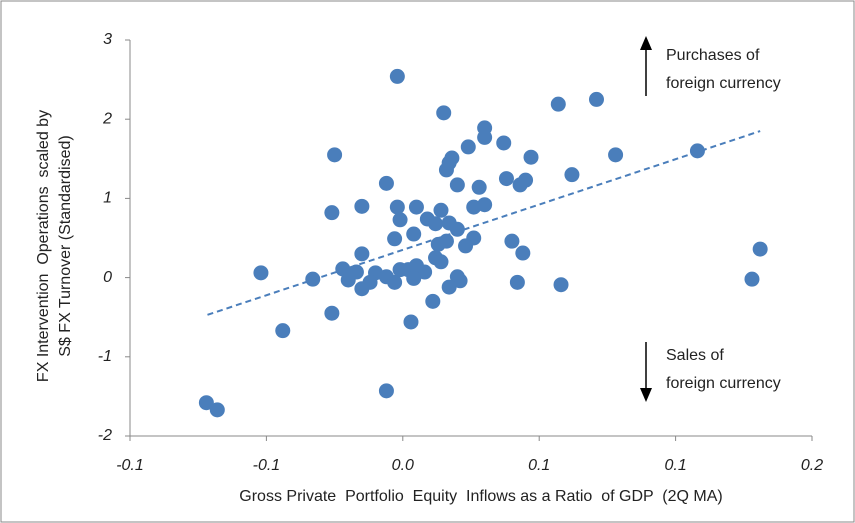 The height and width of the screenshot is (523, 855). I want to click on y-axis-label: S$ FX Turnover (Standardised), so click(65, 245).